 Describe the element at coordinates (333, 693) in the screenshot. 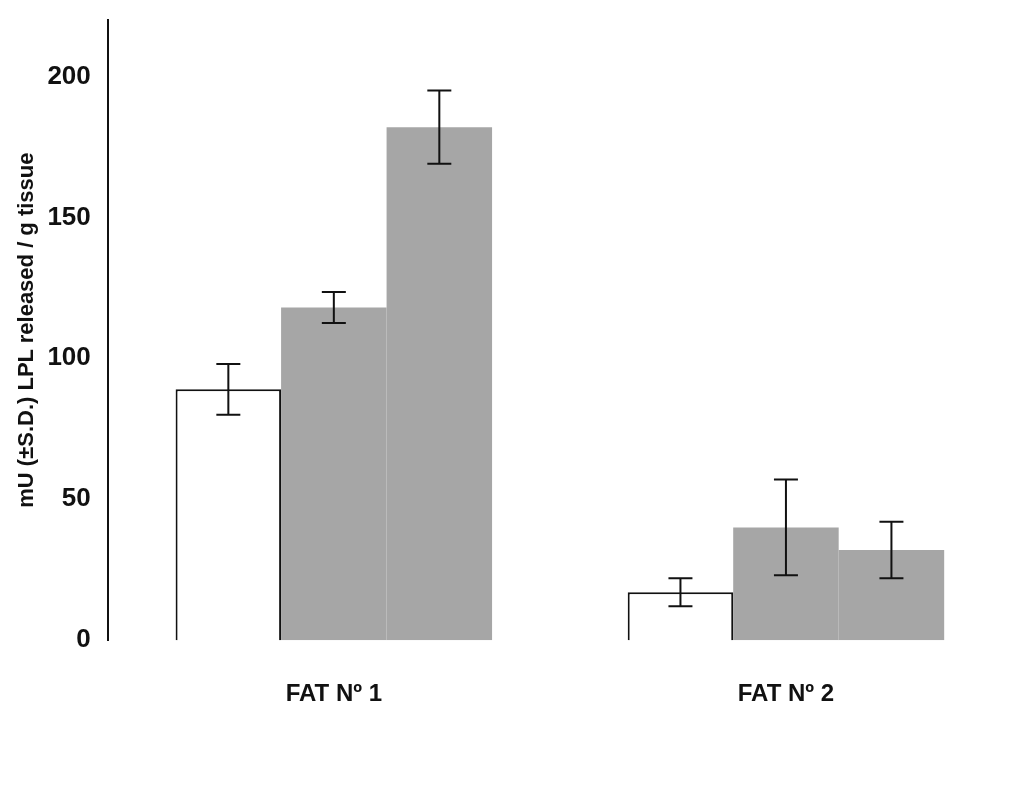

I see `x-tick-label: FAT Nº 1` at that location.